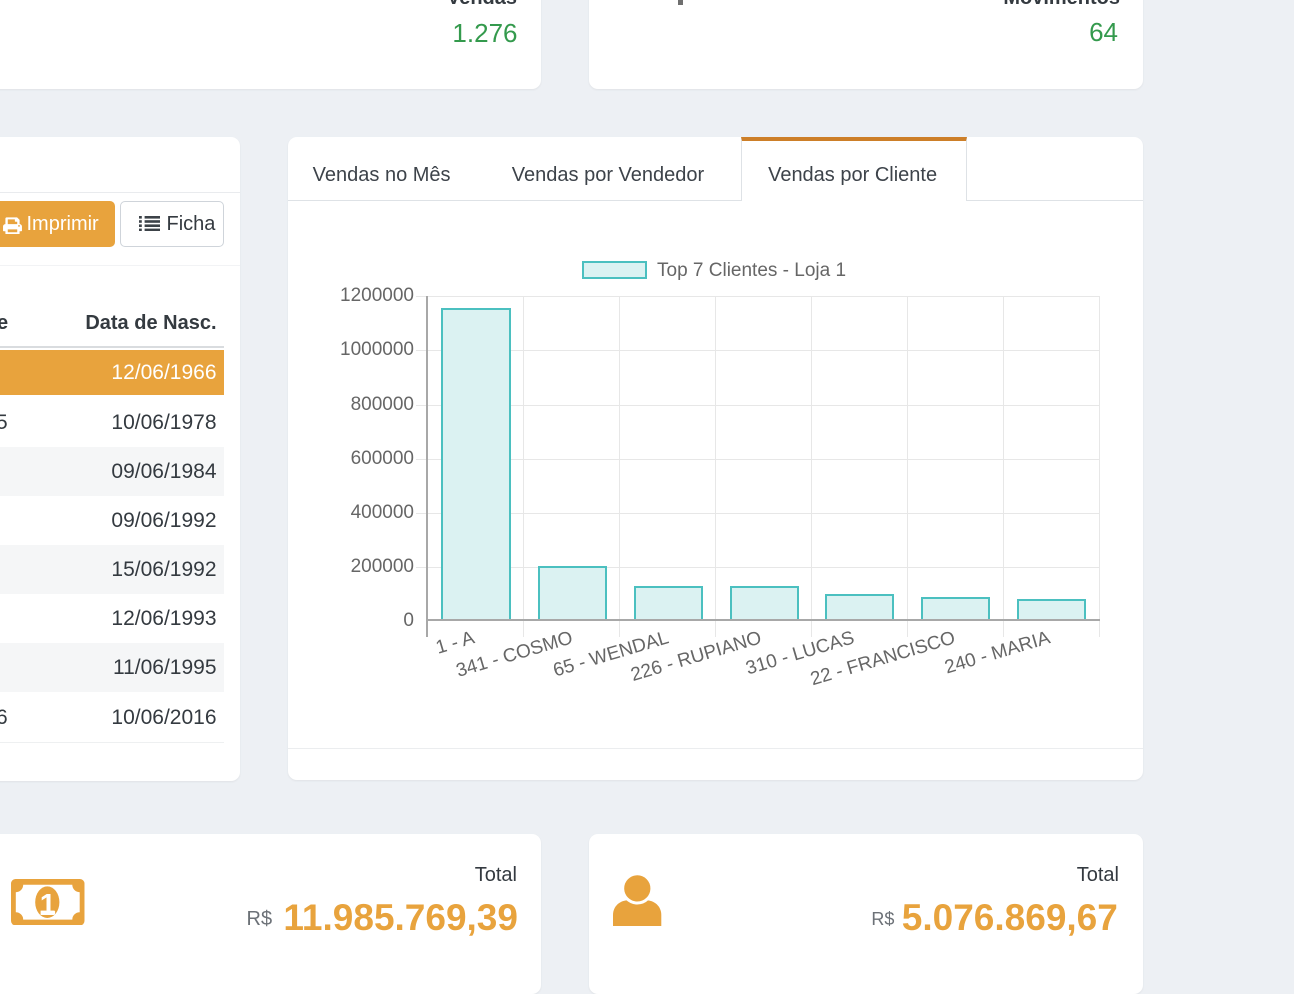 The image size is (1294, 994). What do you see at coordinates (48, 905) in the screenshot?
I see `svg-text: 1` at bounding box center [48, 905].